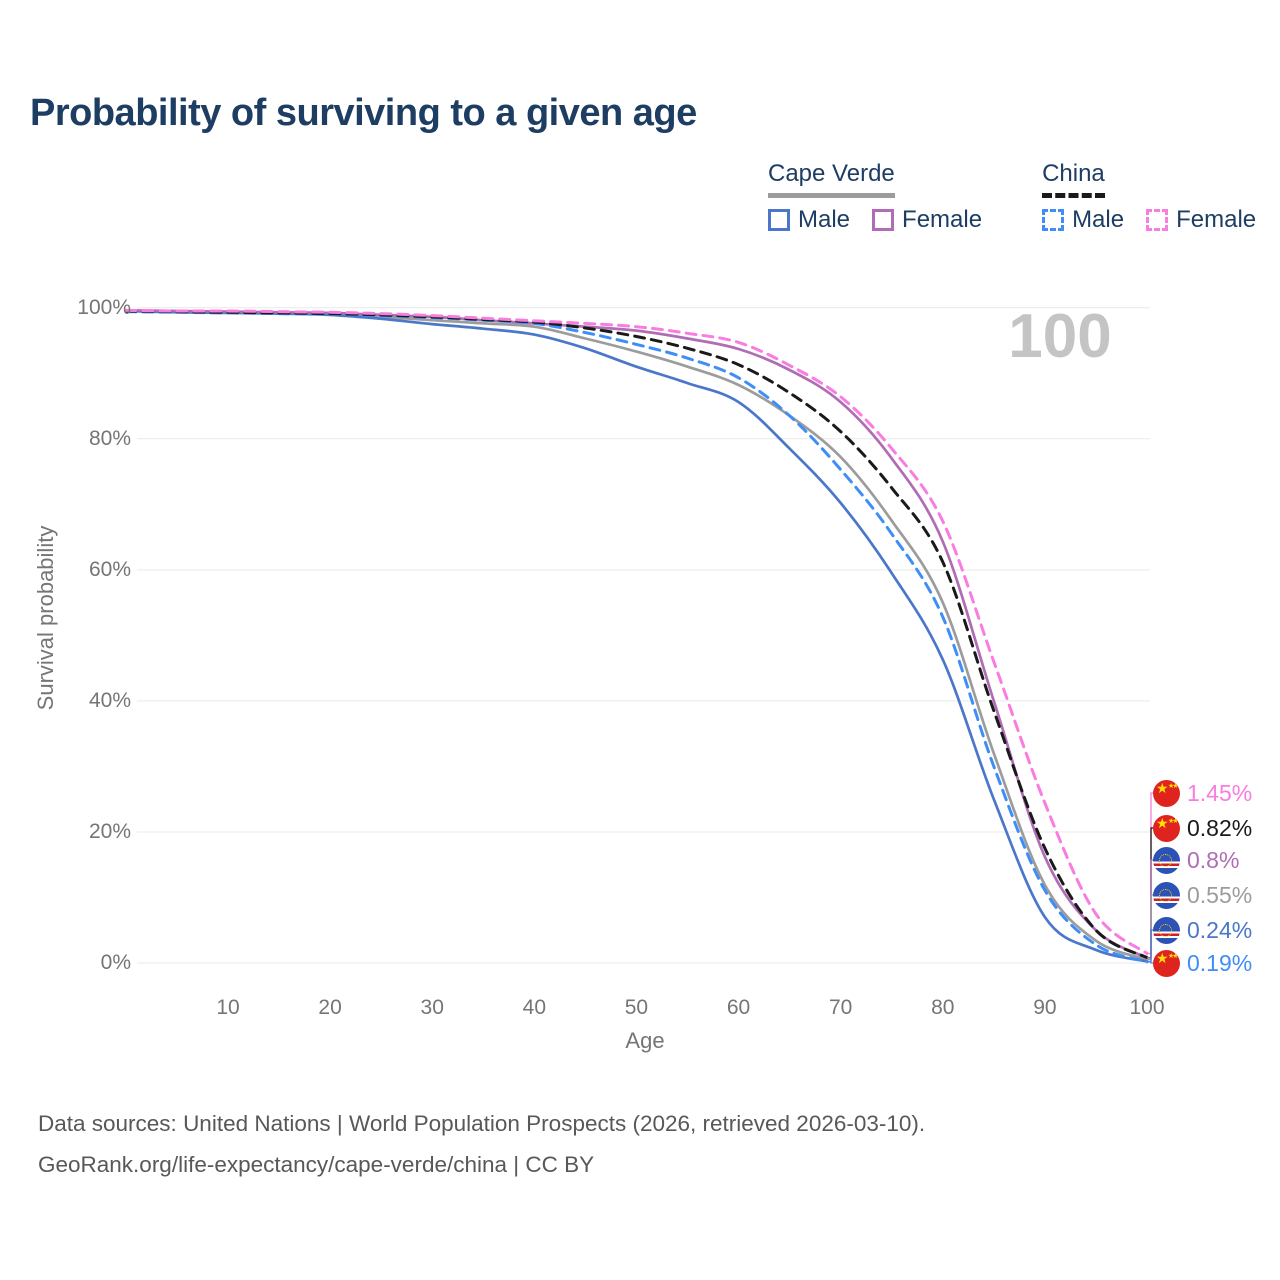 This screenshot has height=1280, width=1280. What do you see at coordinates (534, 1007) in the screenshot?
I see `x-tick-40: 40` at bounding box center [534, 1007].